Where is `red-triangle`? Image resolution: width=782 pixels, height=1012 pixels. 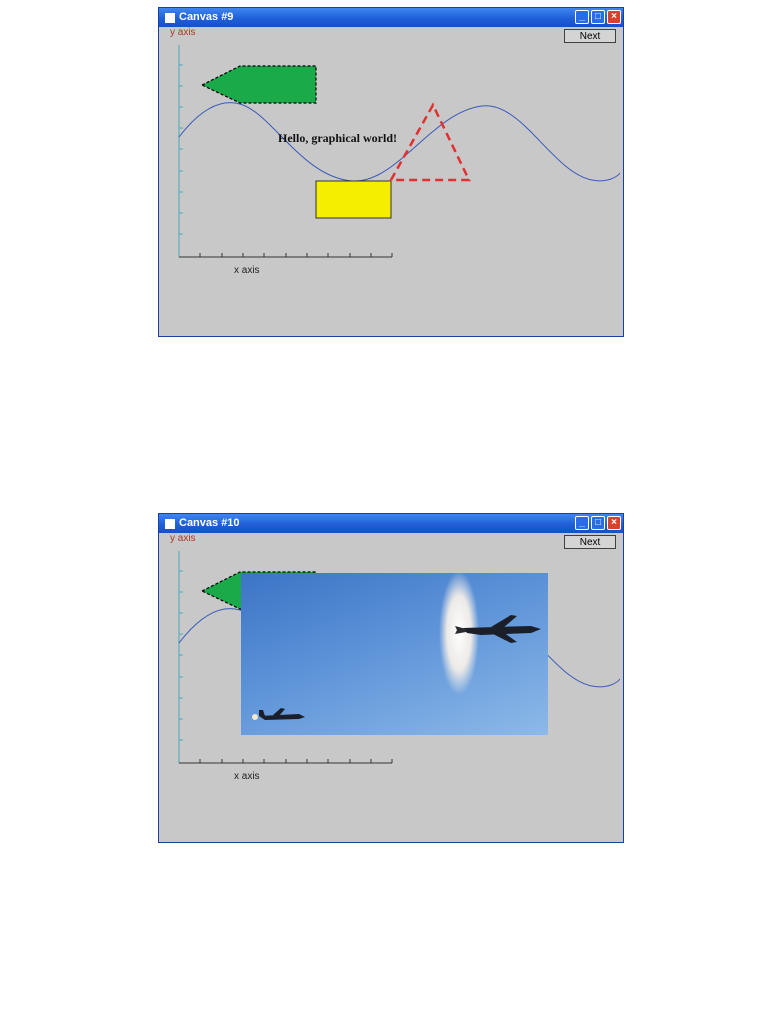
red-triangle is located at coordinates (429, 142).